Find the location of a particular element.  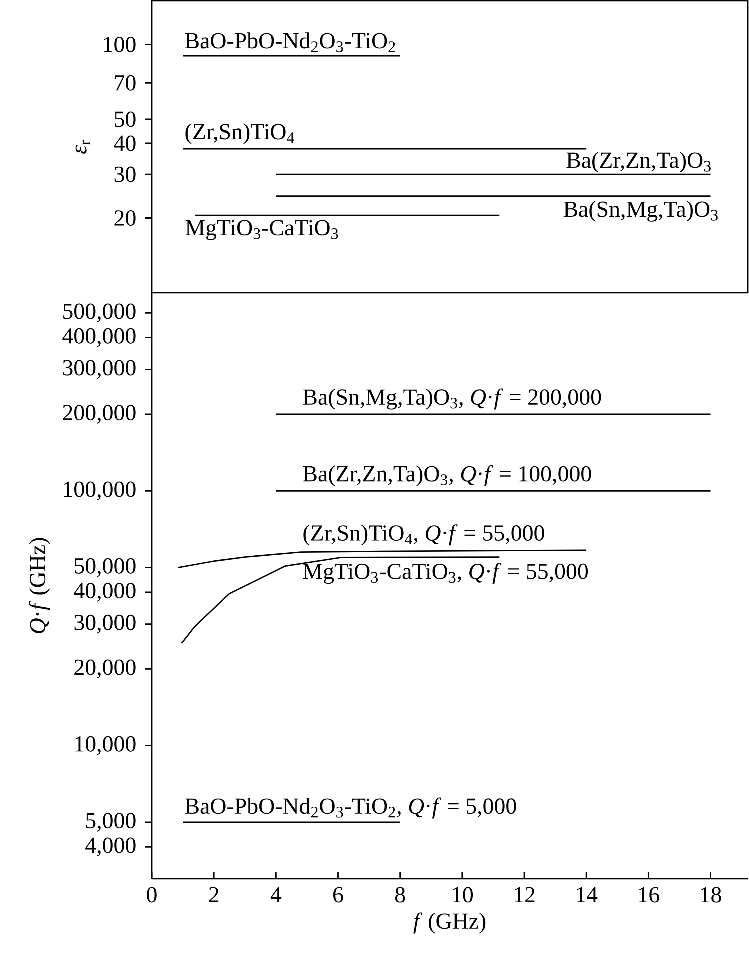

x-tick-label: 0 is located at coordinates (152, 895).